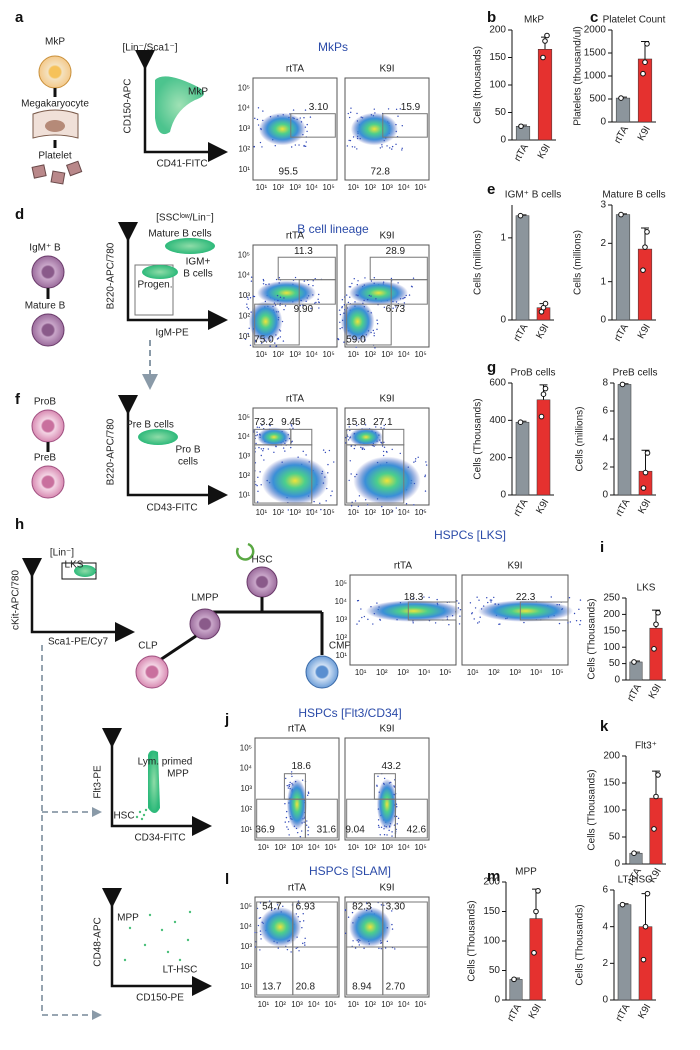 This screenshot has height=1050, width=700. Describe the element at coordinates (227, 879) in the screenshot. I see `panel-letter: l` at that location.